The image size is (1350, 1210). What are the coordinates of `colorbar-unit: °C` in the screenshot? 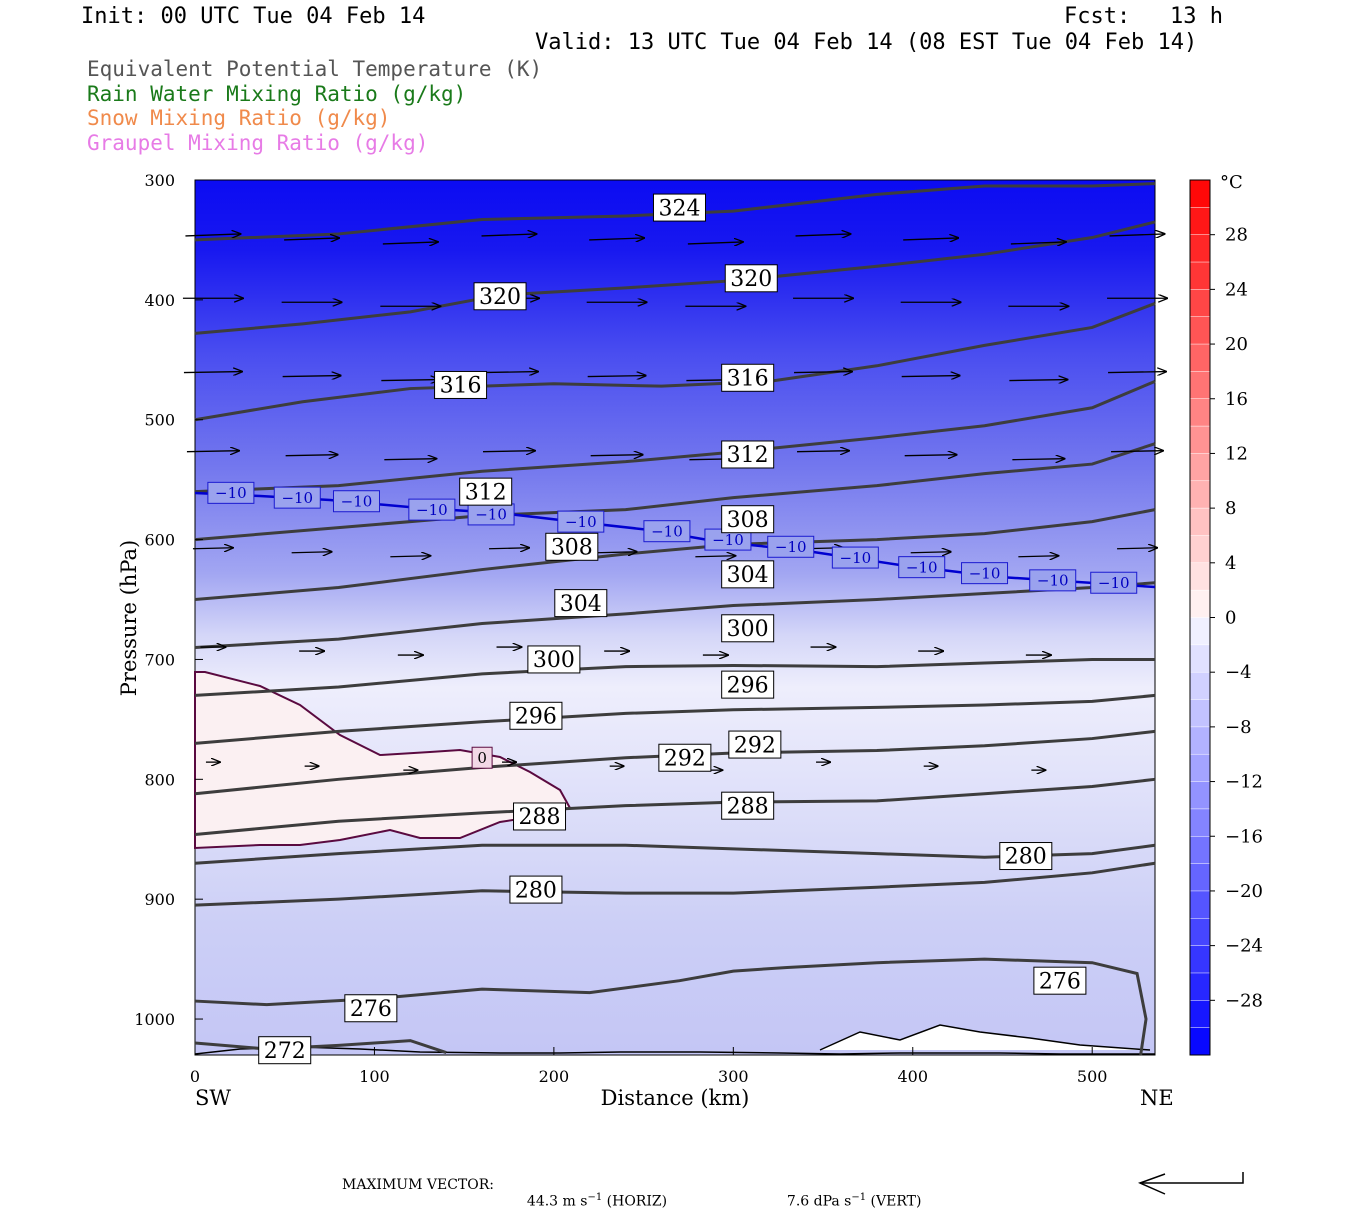 It's located at (1231, 182).